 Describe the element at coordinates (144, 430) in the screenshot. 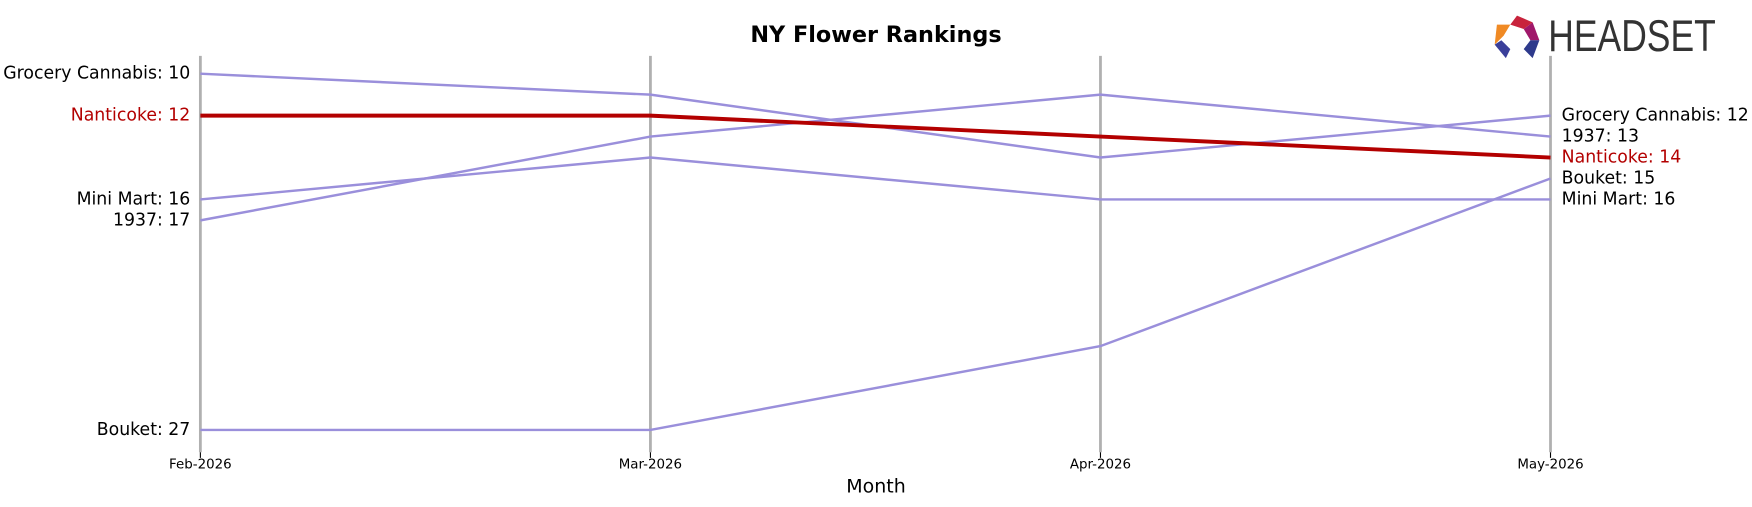

I see `value-label: Bouket: 27` at that location.